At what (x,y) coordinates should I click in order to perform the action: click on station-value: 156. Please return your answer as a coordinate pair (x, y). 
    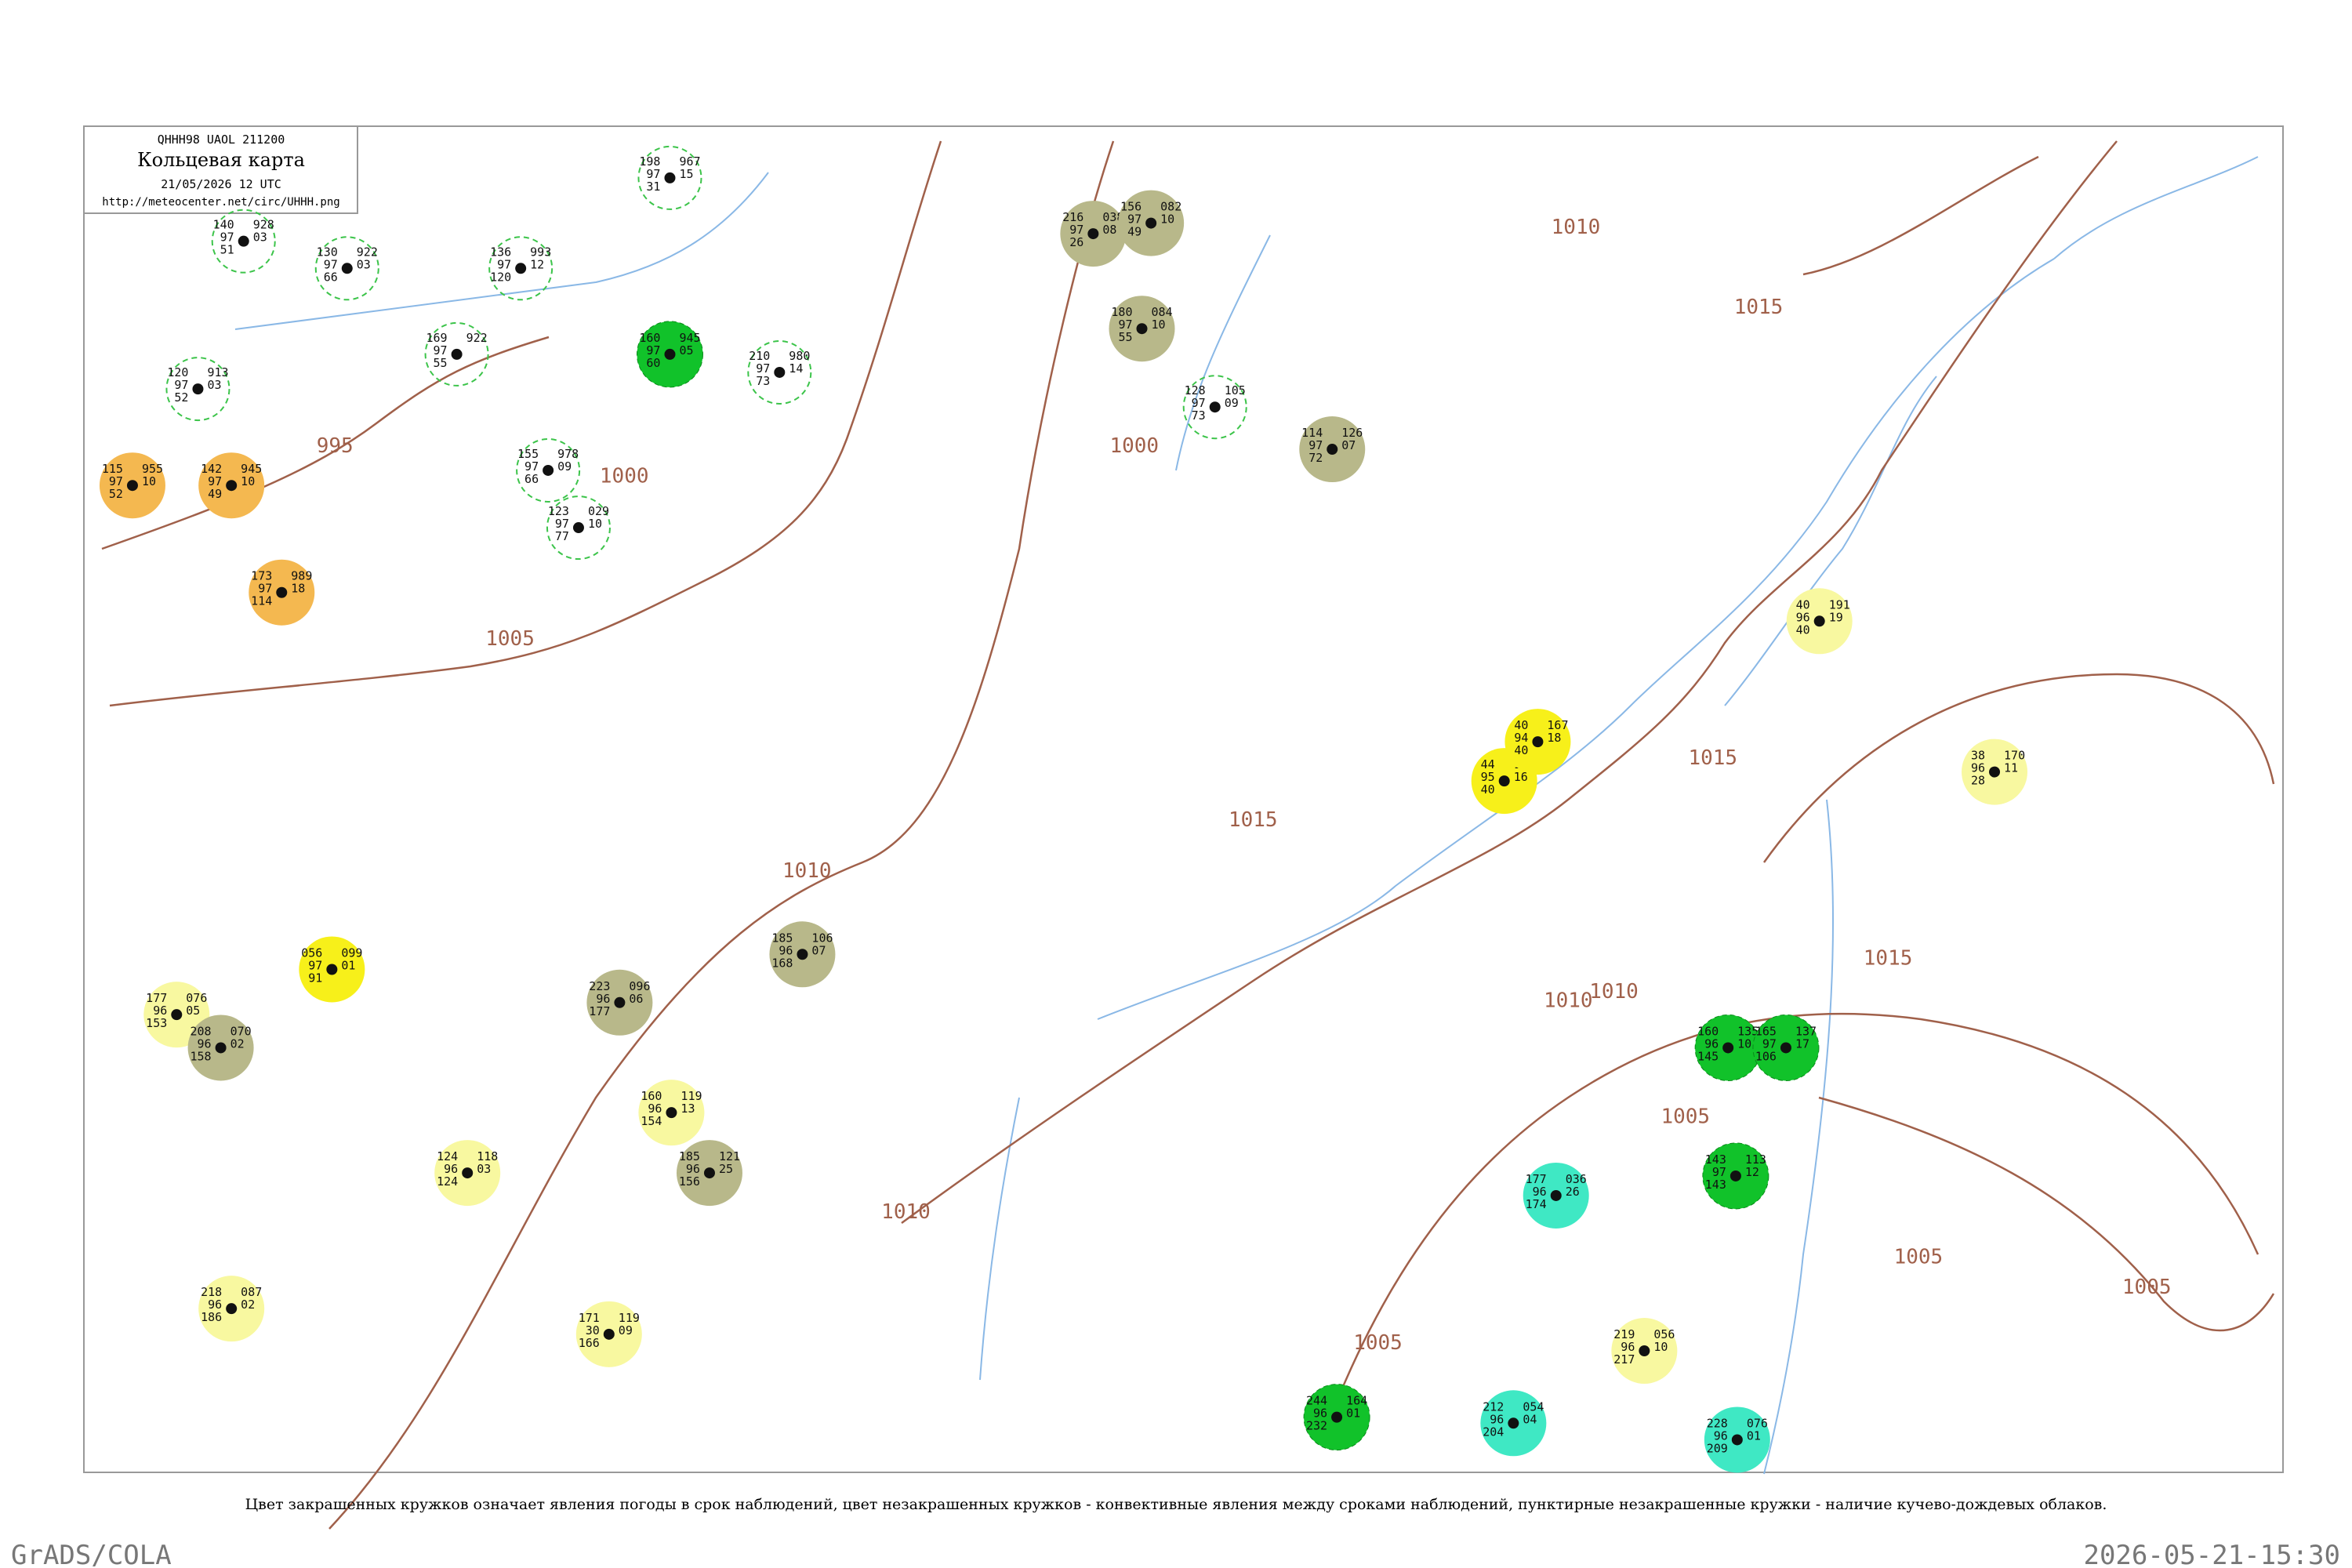
    Looking at the image, I should click on (1131, 207).